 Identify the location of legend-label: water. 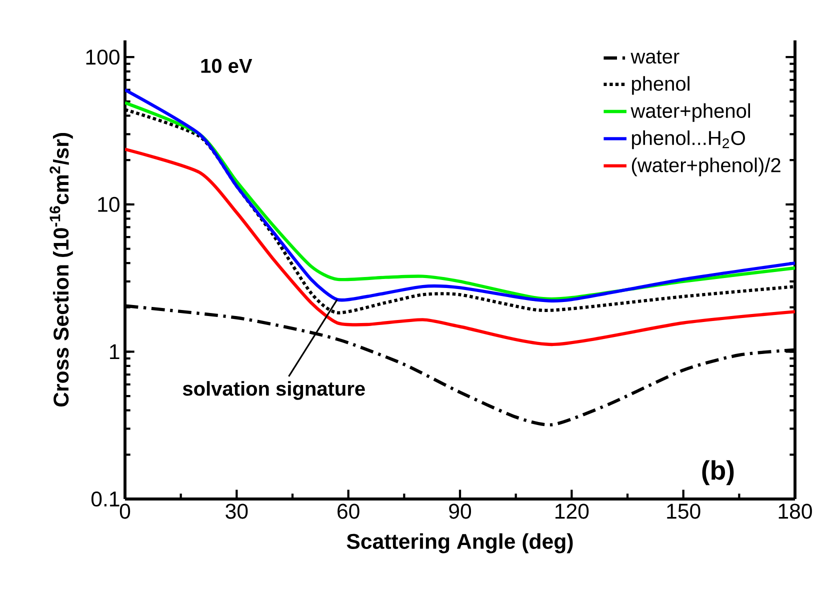
(655, 57).